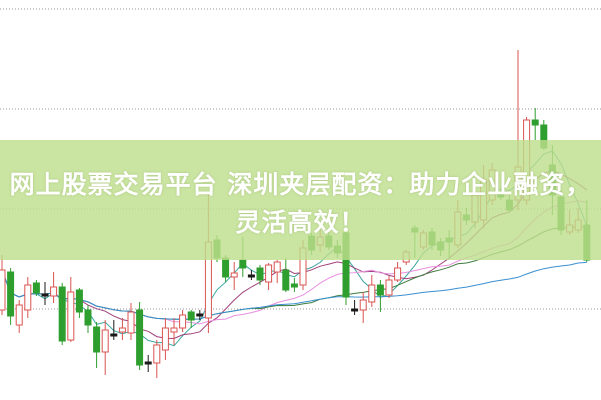  I want to click on title-line-1: 网上股票交易平台 深圳夹层配资：助力企业融资，, so click(300, 184).